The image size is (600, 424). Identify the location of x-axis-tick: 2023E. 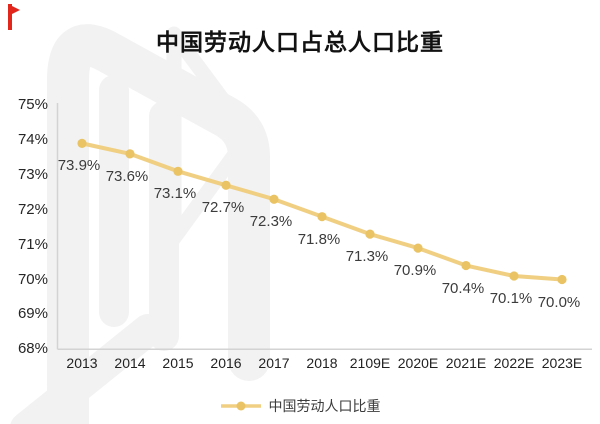
(562, 363).